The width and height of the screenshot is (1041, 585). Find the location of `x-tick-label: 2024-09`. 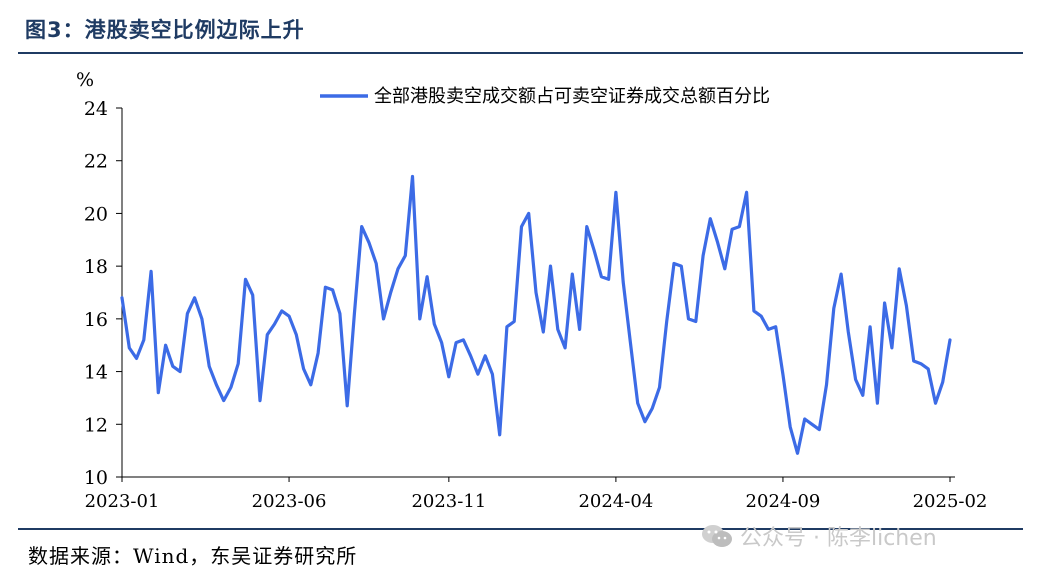

x-tick-label: 2024-09 is located at coordinates (783, 501).